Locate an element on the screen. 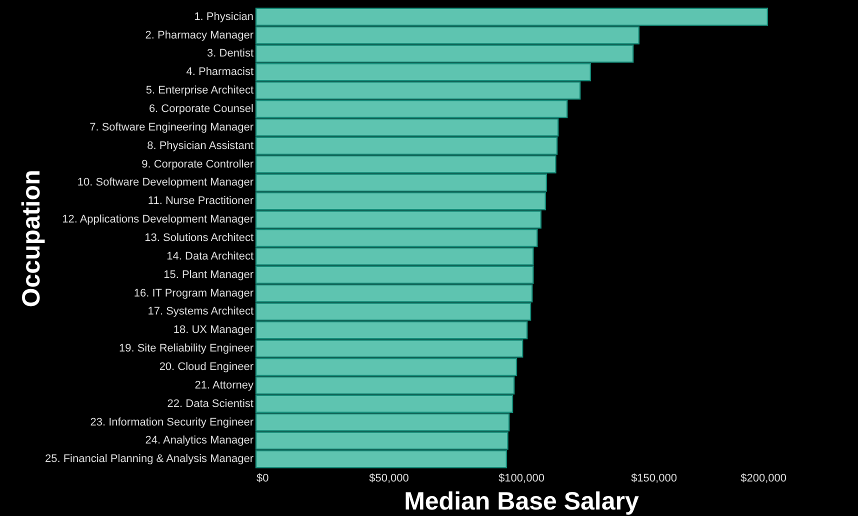  y-tick-label: 15. Plant Manager is located at coordinates (209, 274).